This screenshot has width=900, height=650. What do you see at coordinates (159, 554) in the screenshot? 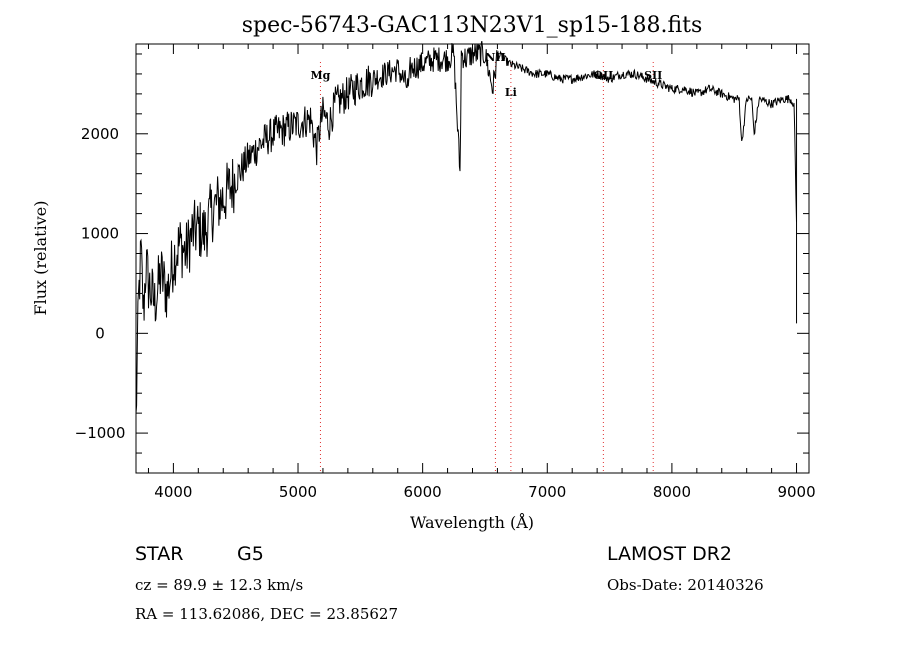
I see `object-class: STAR` at bounding box center [159, 554].